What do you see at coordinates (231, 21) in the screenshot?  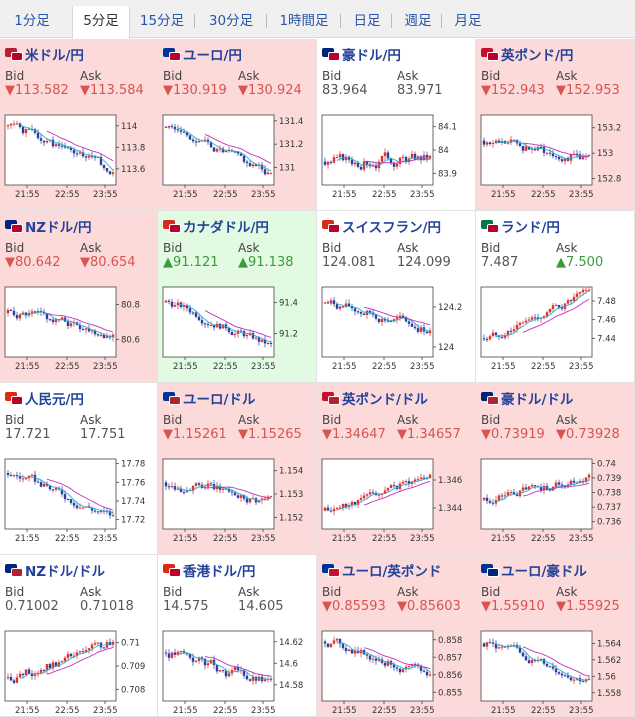 I see `tab-4: 30分足` at bounding box center [231, 21].